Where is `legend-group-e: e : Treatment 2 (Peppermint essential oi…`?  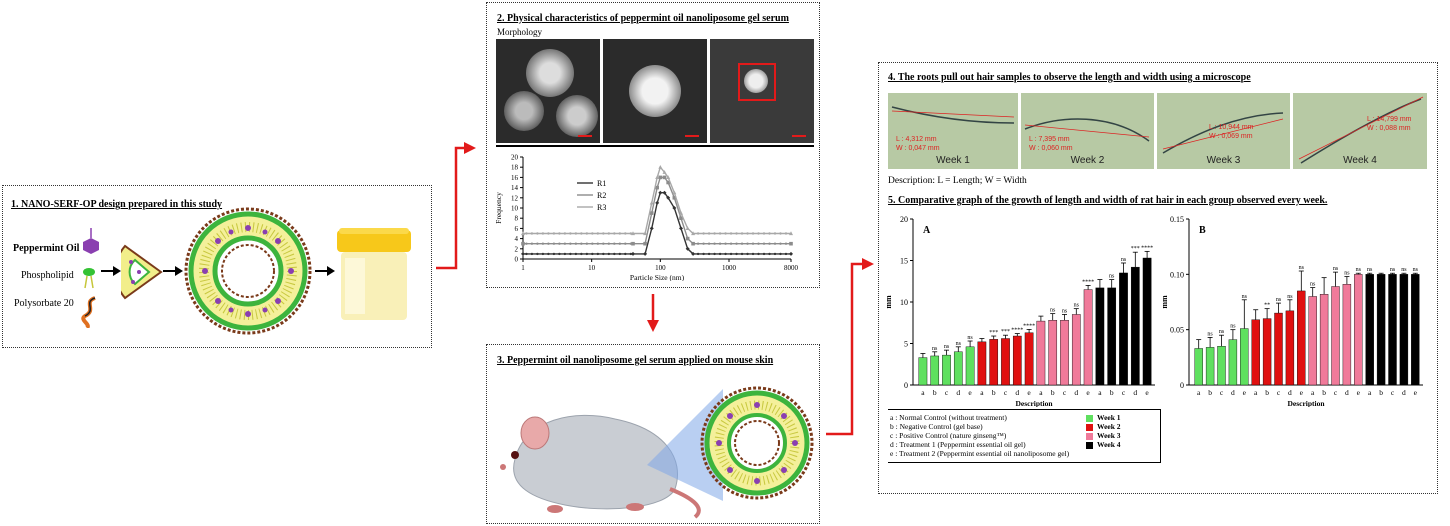
legend-group-e: e : Treatment 2 (Peppermint essential oi… is located at coordinates (980, 453).